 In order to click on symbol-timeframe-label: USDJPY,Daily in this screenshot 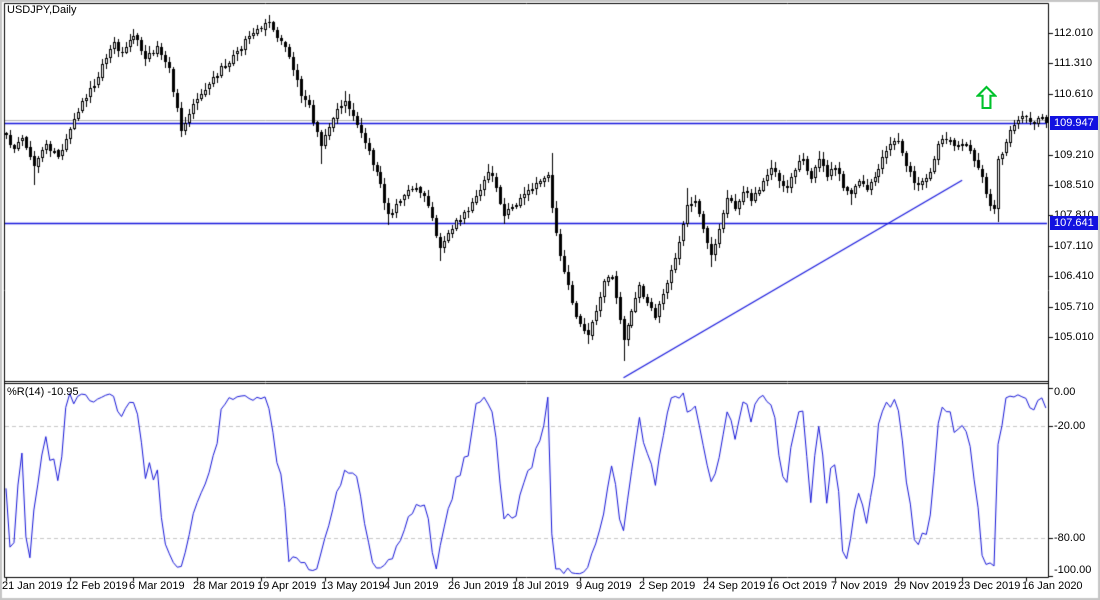, I will do `click(42, 10)`.